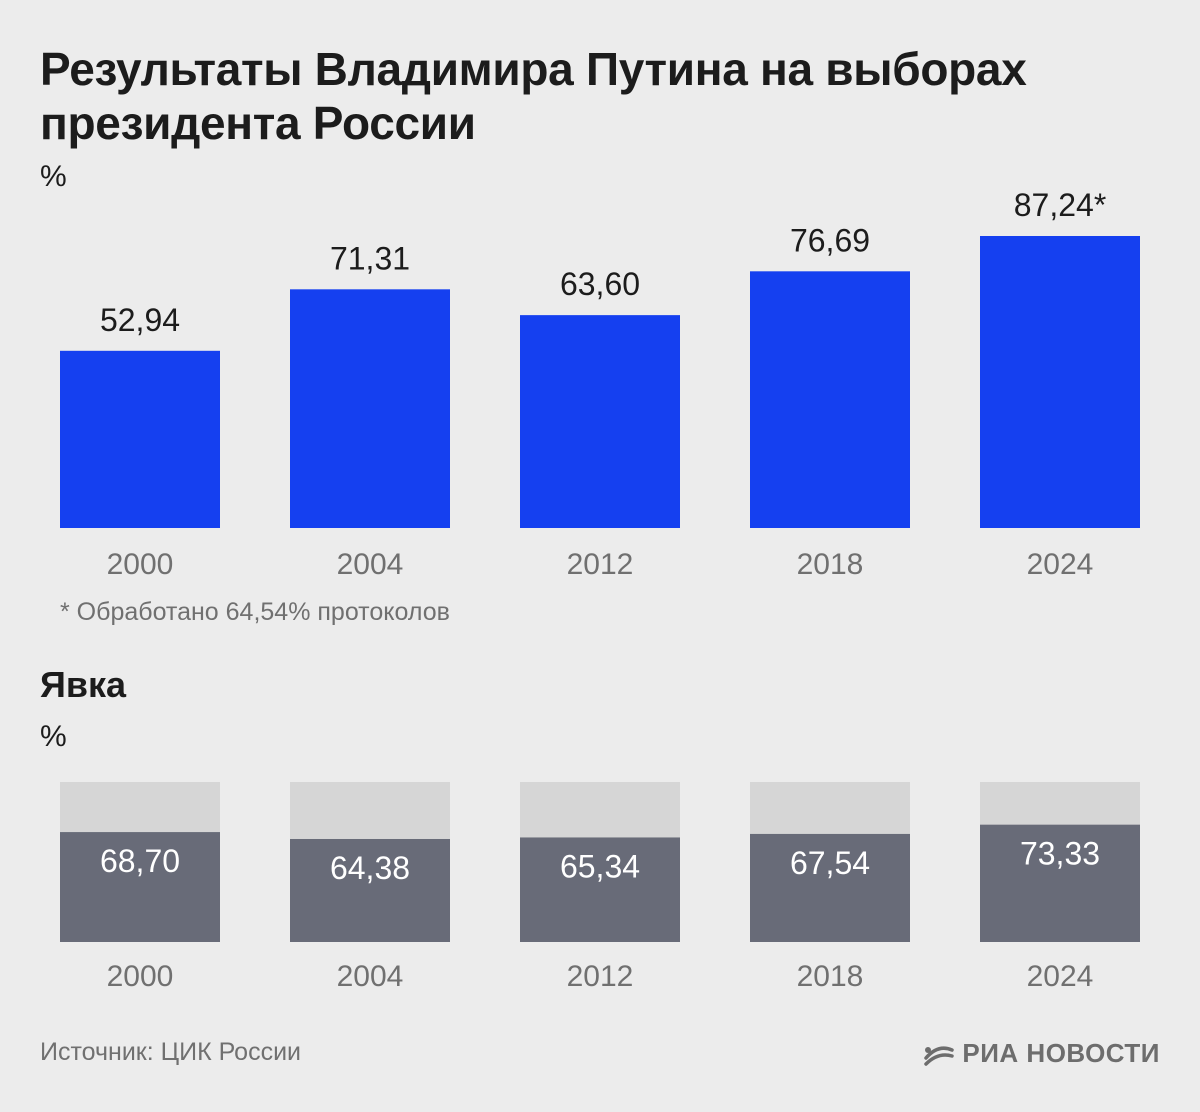 Image resolution: width=1200 pixels, height=1112 pixels. I want to click on brand-name: РИА НОВОСТИ, so click(1061, 1053).